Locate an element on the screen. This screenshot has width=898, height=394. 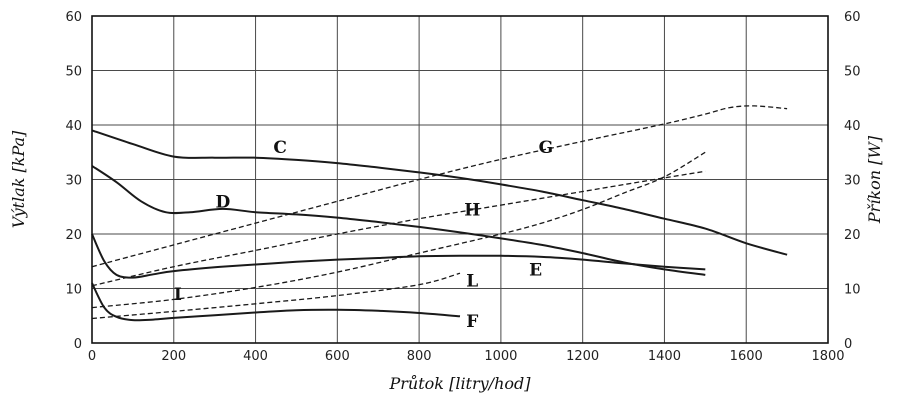
y-tick-label-right: 20 is located at coordinates (852, 235).